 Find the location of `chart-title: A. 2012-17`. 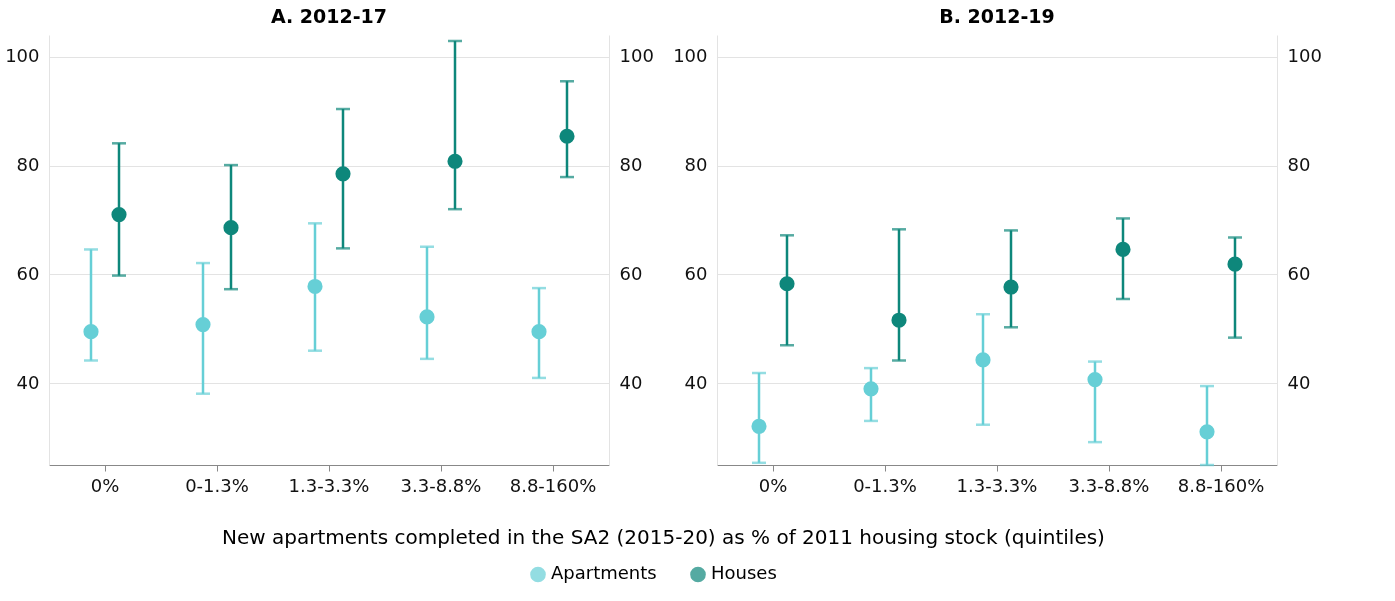

chart-title: A. 2012-17 is located at coordinates (329, 16).